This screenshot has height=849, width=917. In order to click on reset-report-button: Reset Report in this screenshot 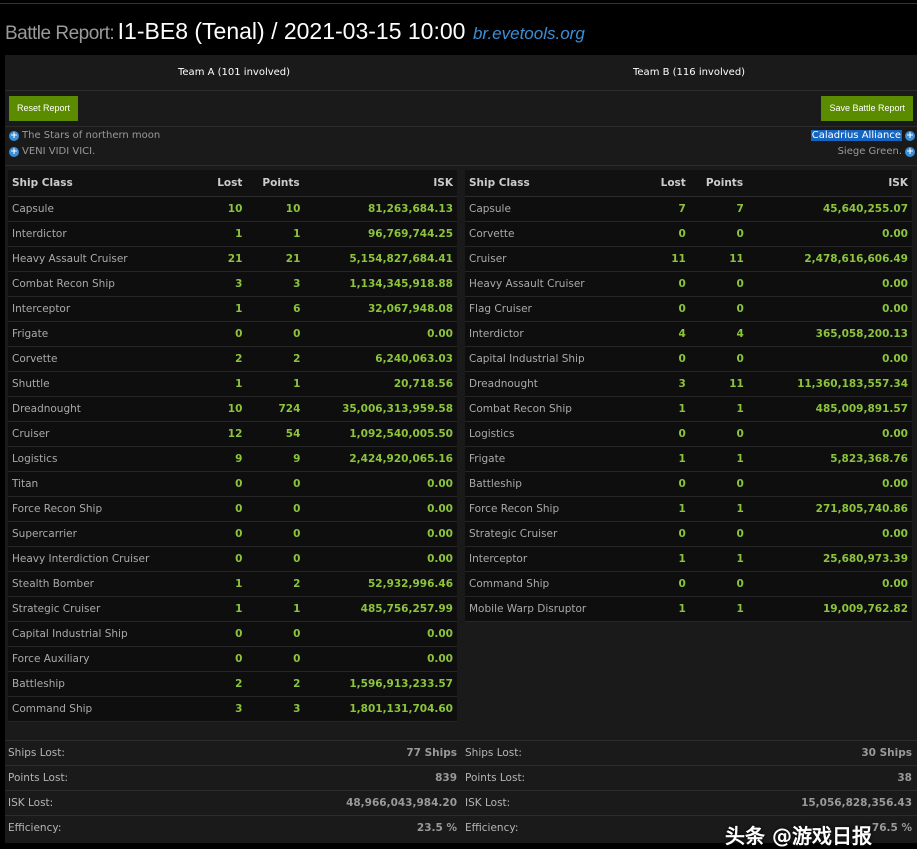, I will do `click(44, 108)`.